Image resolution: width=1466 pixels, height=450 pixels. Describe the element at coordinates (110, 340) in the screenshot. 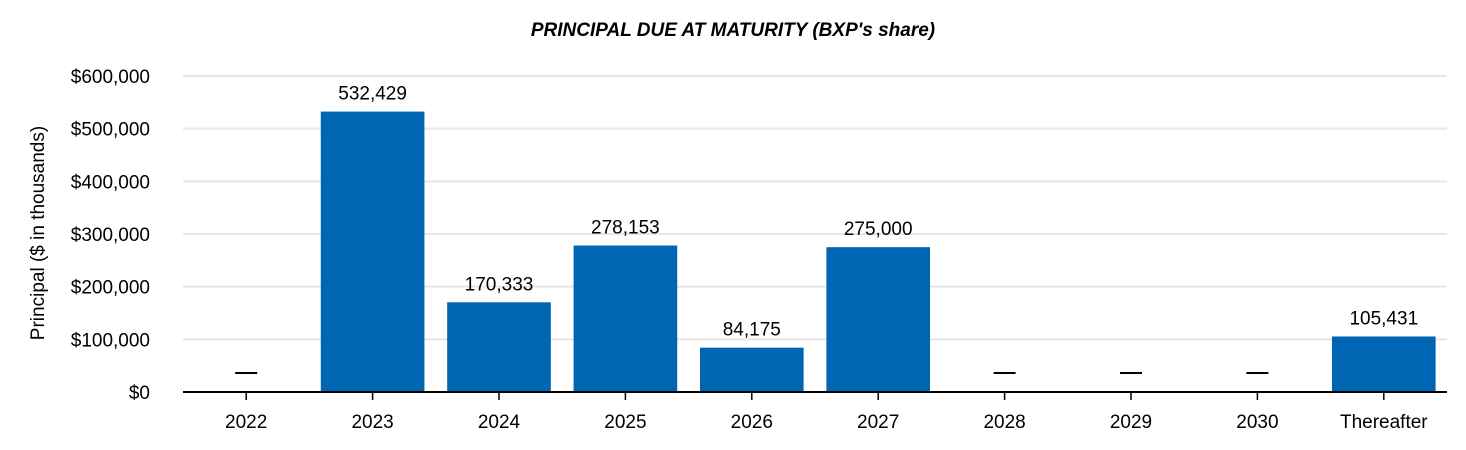

I see `y-tick-label: $100,000` at that location.